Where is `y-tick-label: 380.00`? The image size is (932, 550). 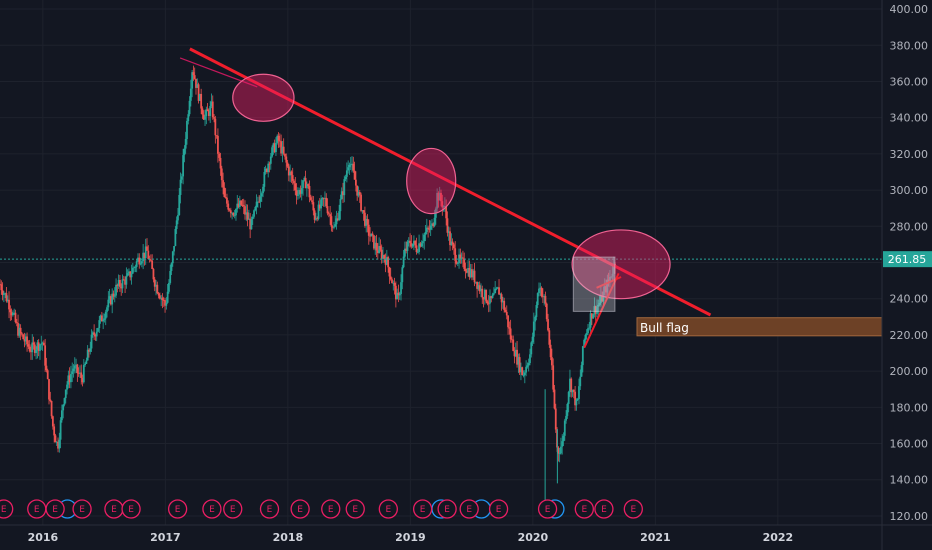 y-tick-label: 380.00 is located at coordinates (909, 45).